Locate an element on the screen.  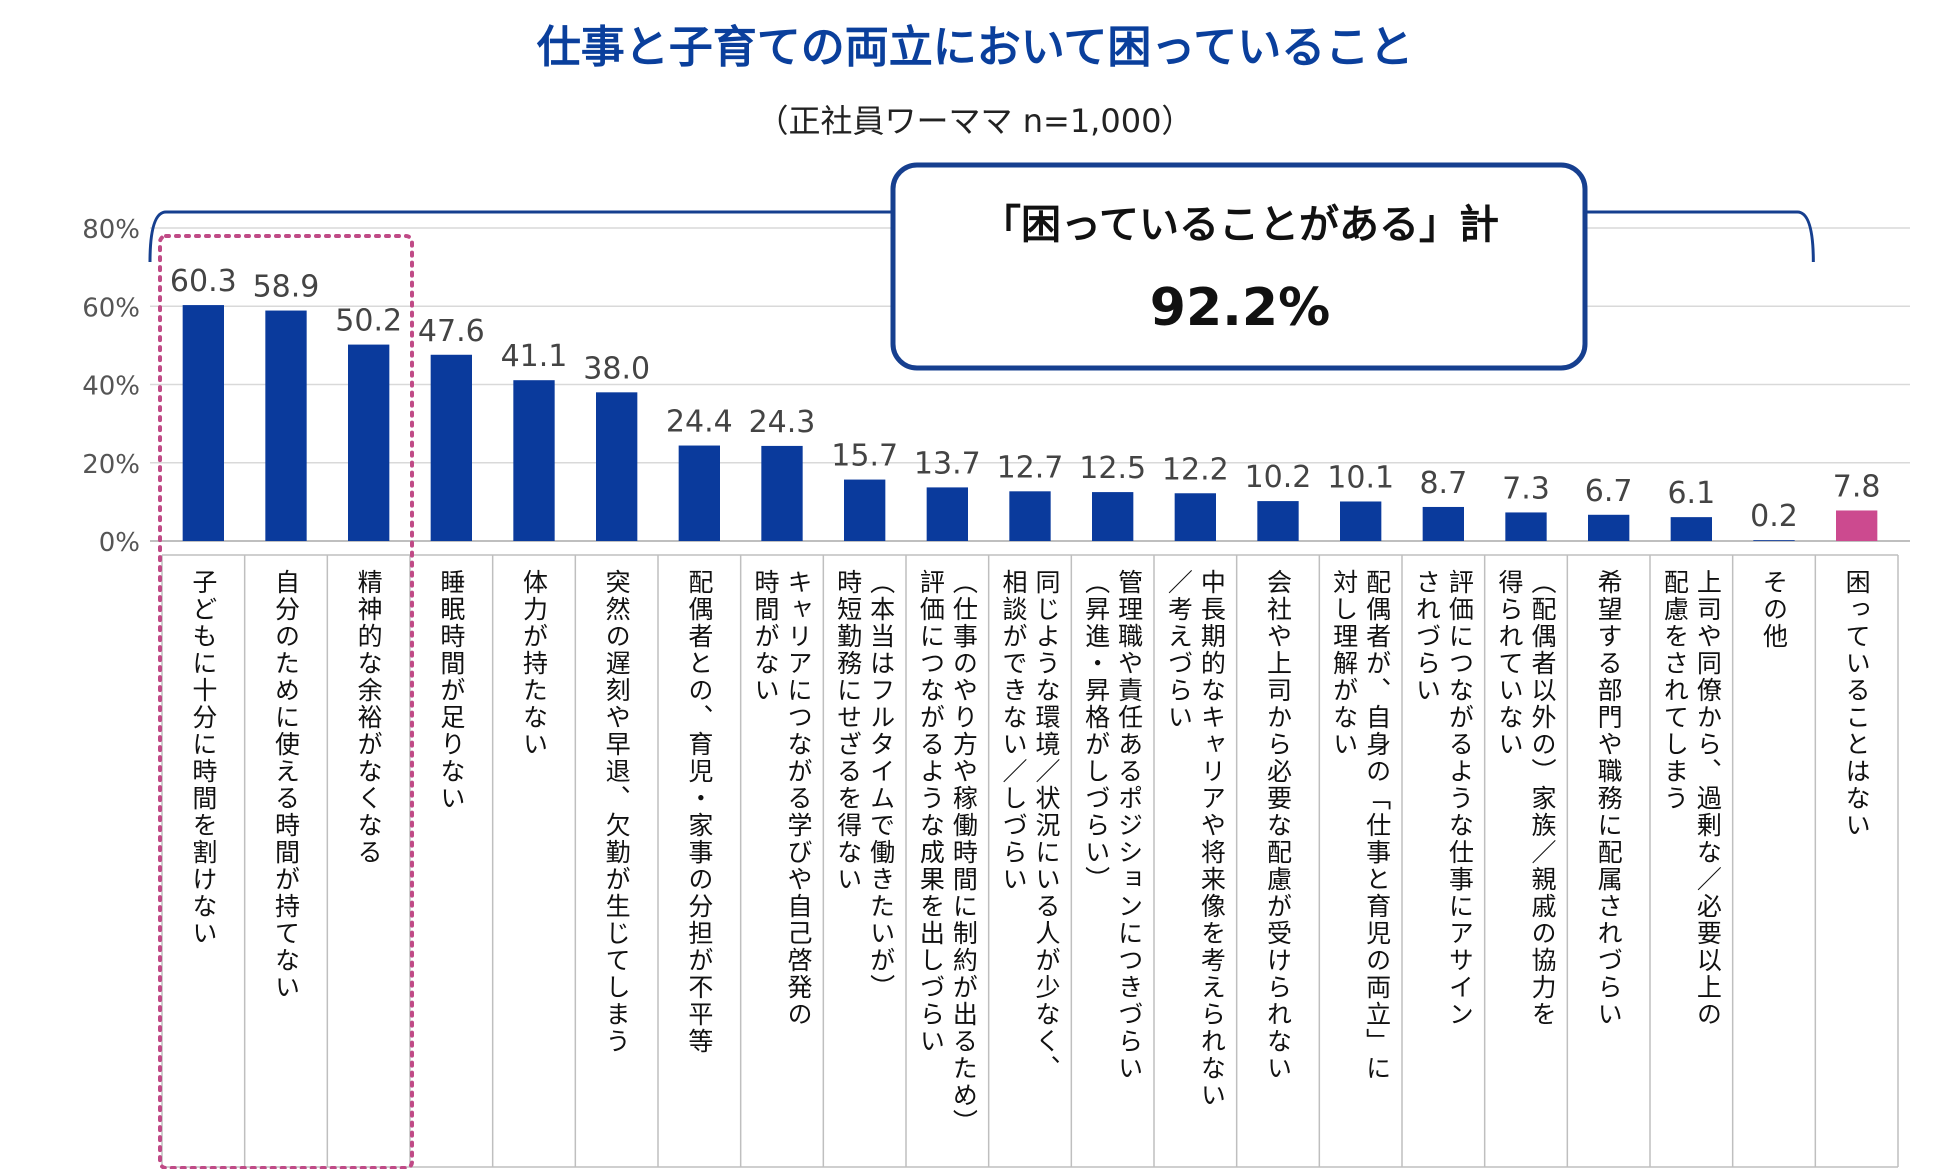
value-label: 6.1 is located at coordinates (1691, 493).